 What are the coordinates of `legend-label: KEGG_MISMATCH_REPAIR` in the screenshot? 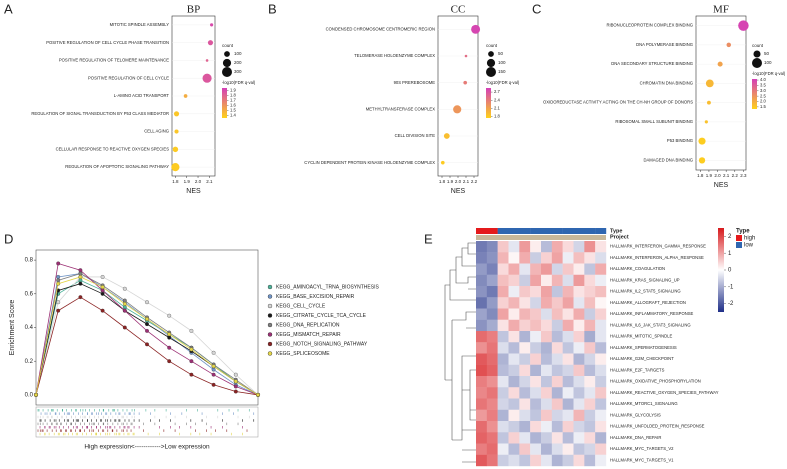 It's located at (308, 335).